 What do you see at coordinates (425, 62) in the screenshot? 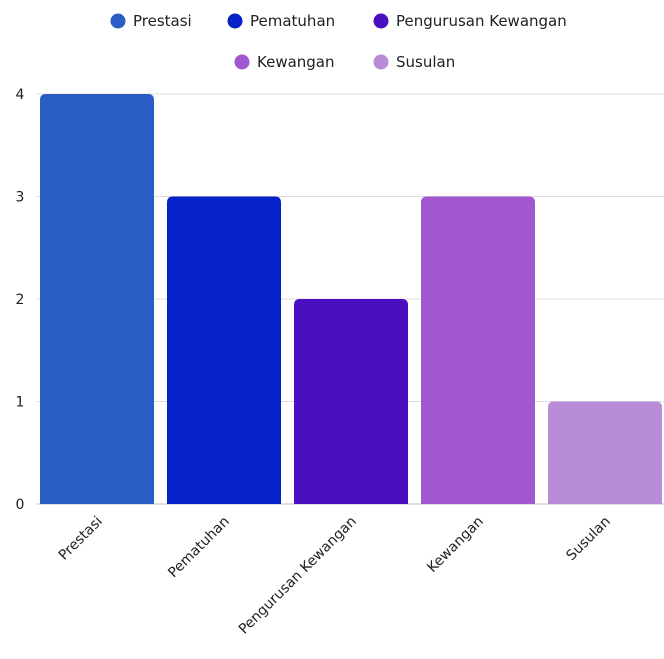
I see `legend-label: Susulan` at bounding box center [425, 62].